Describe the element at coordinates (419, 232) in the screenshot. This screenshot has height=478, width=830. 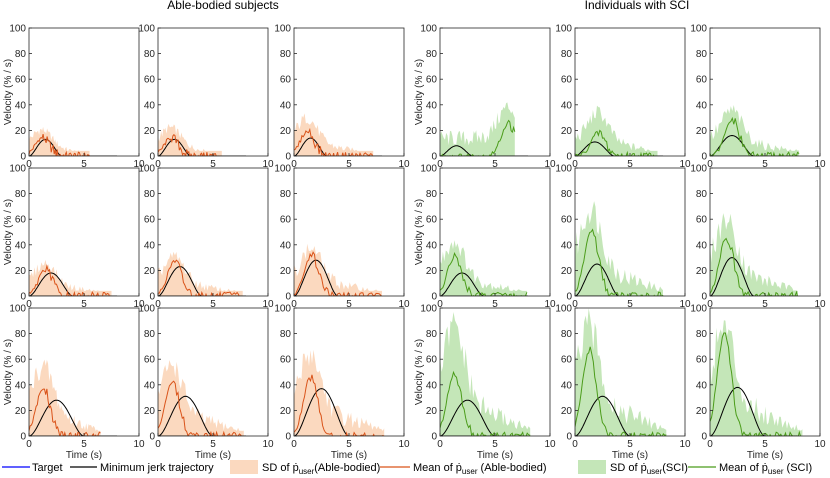
I see `y-axis-label: Velocity (% / s)` at that location.